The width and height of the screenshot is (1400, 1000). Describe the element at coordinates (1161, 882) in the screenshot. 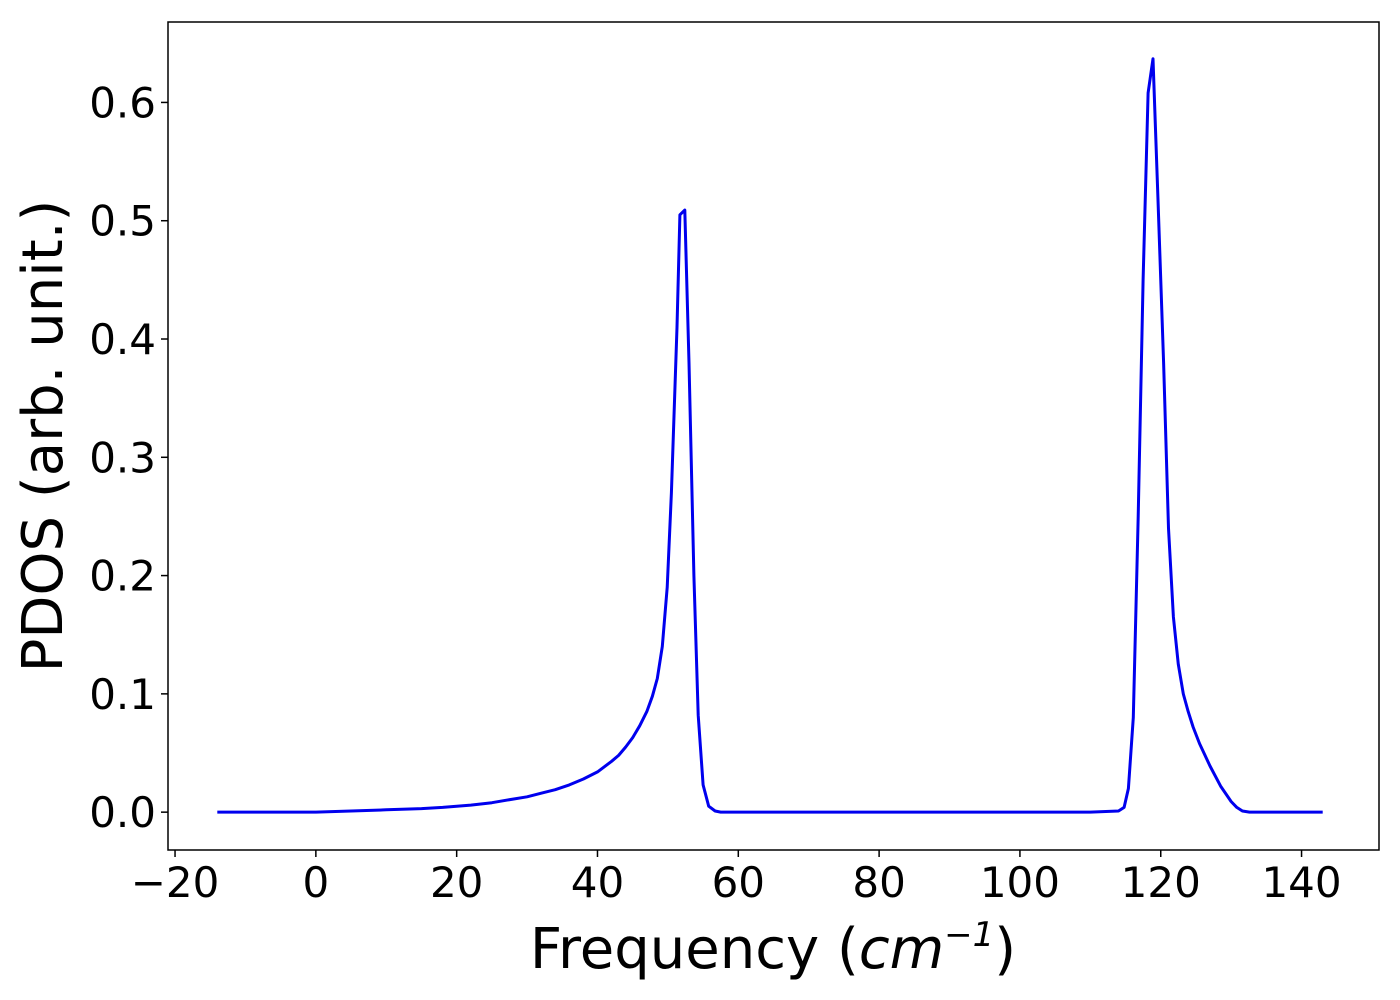

I see `x-tick-label: 120` at that location.